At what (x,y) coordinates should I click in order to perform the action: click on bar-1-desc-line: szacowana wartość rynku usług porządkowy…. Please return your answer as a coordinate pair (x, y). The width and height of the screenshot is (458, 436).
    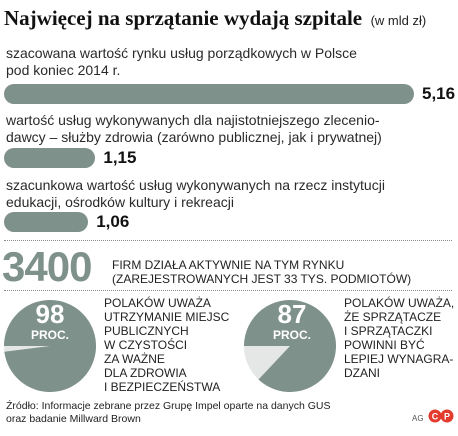
    Looking at the image, I should click on (181, 53).